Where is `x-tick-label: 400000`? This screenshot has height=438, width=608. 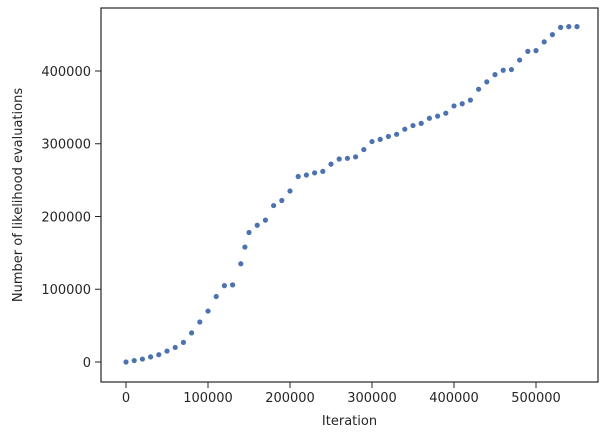
x-tick-label: 400000 is located at coordinates (454, 398).